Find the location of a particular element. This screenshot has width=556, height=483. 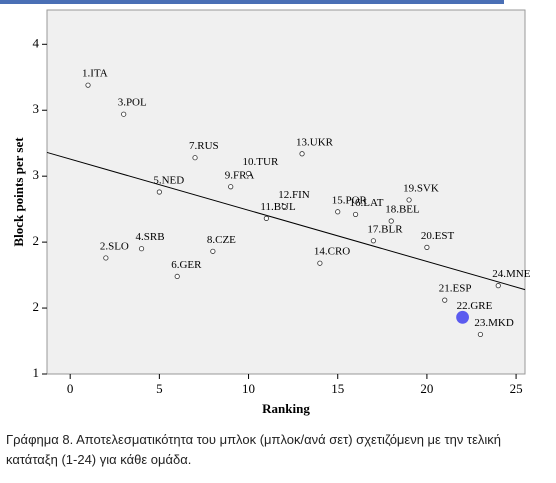

point-label: 16.LAT is located at coordinates (367, 203).